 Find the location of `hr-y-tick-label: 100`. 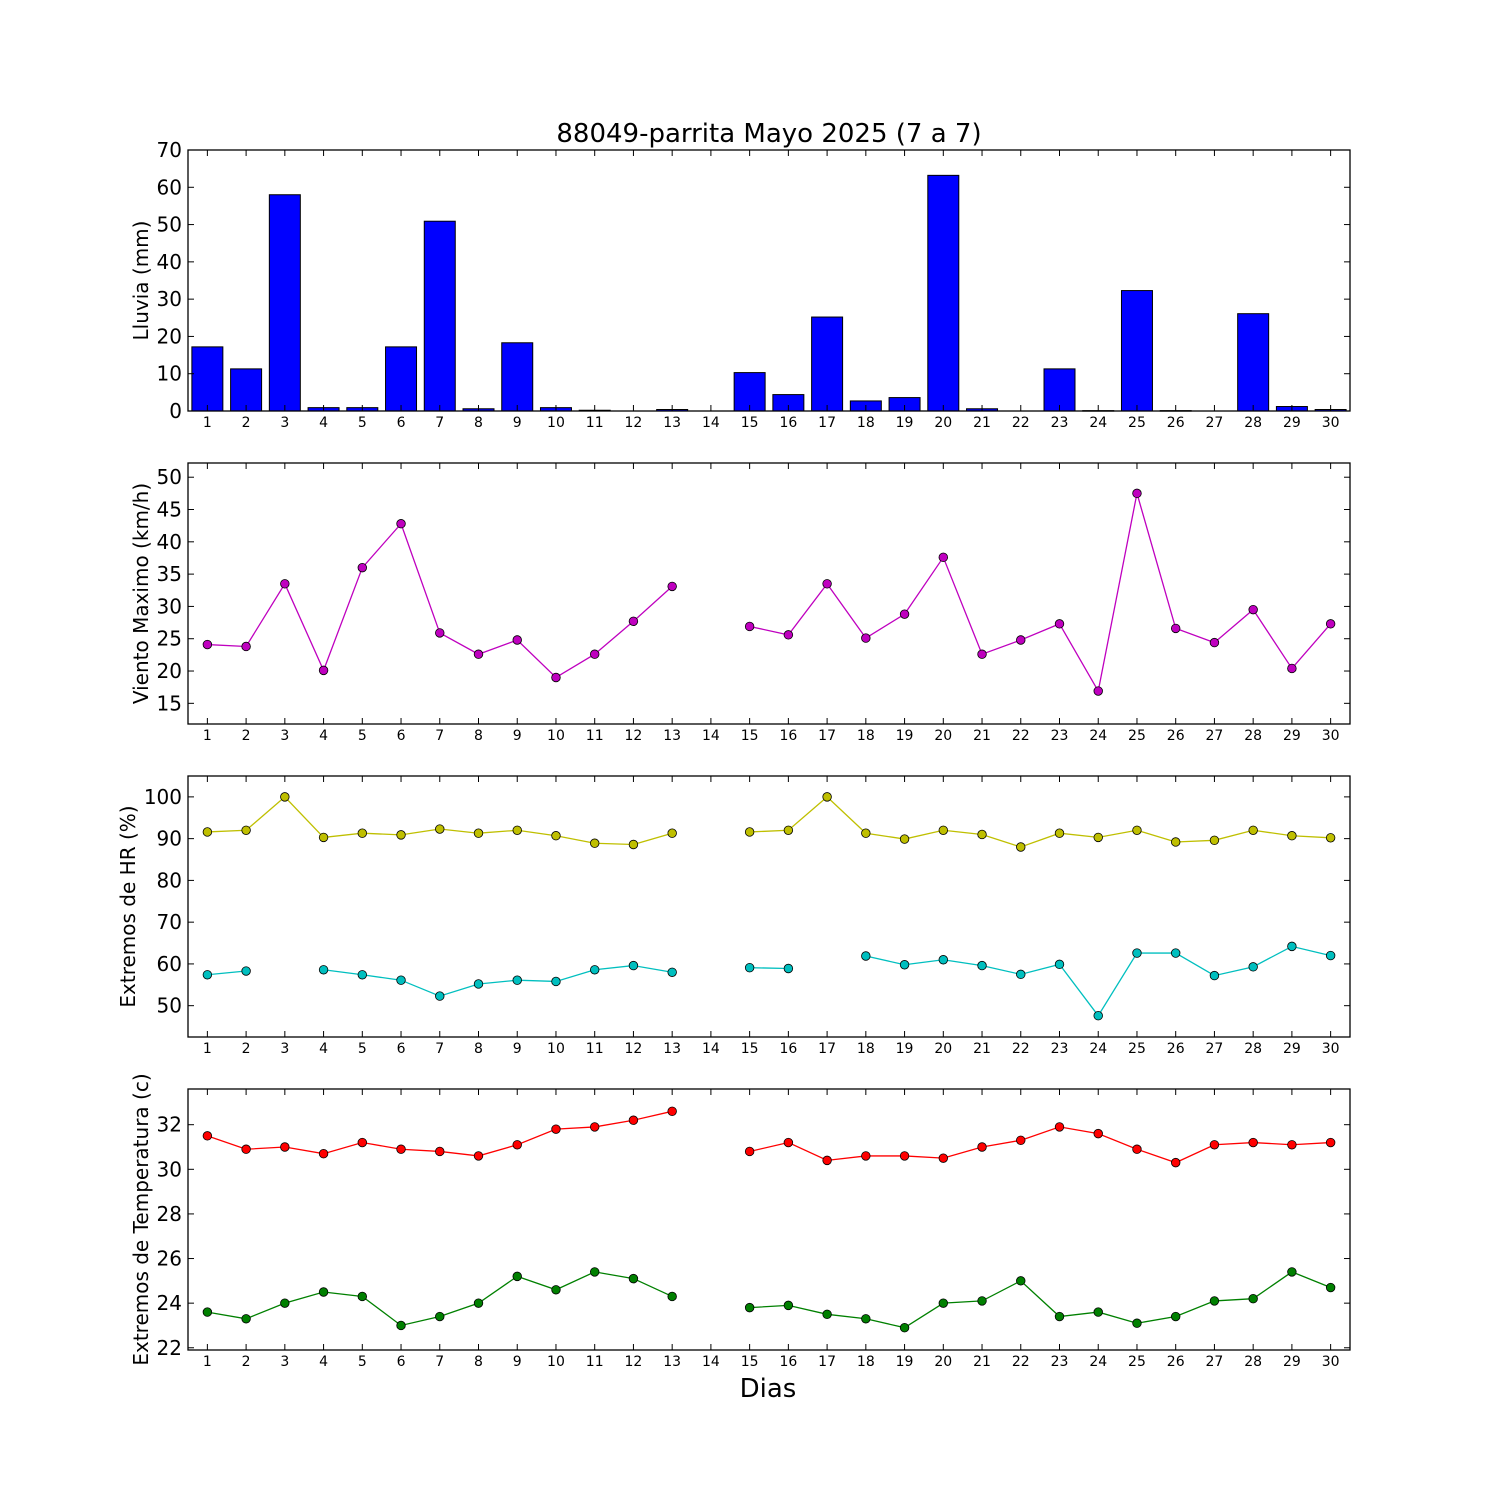

hr-y-tick-label: 100 is located at coordinates (163, 797).